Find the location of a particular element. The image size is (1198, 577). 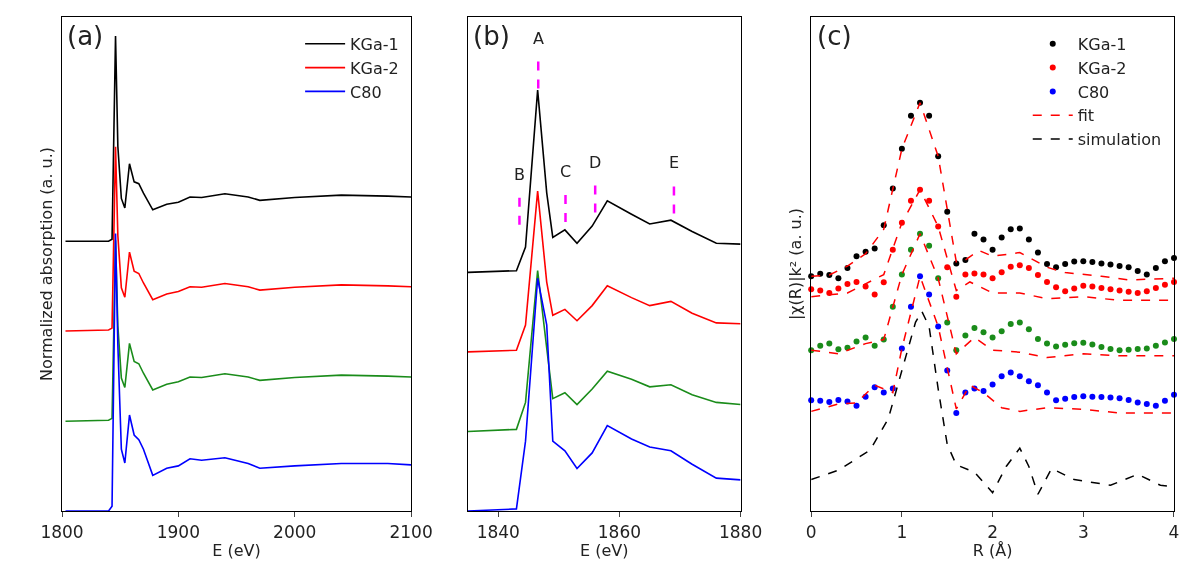

legend-label: KGa-1 is located at coordinates (1102, 45).